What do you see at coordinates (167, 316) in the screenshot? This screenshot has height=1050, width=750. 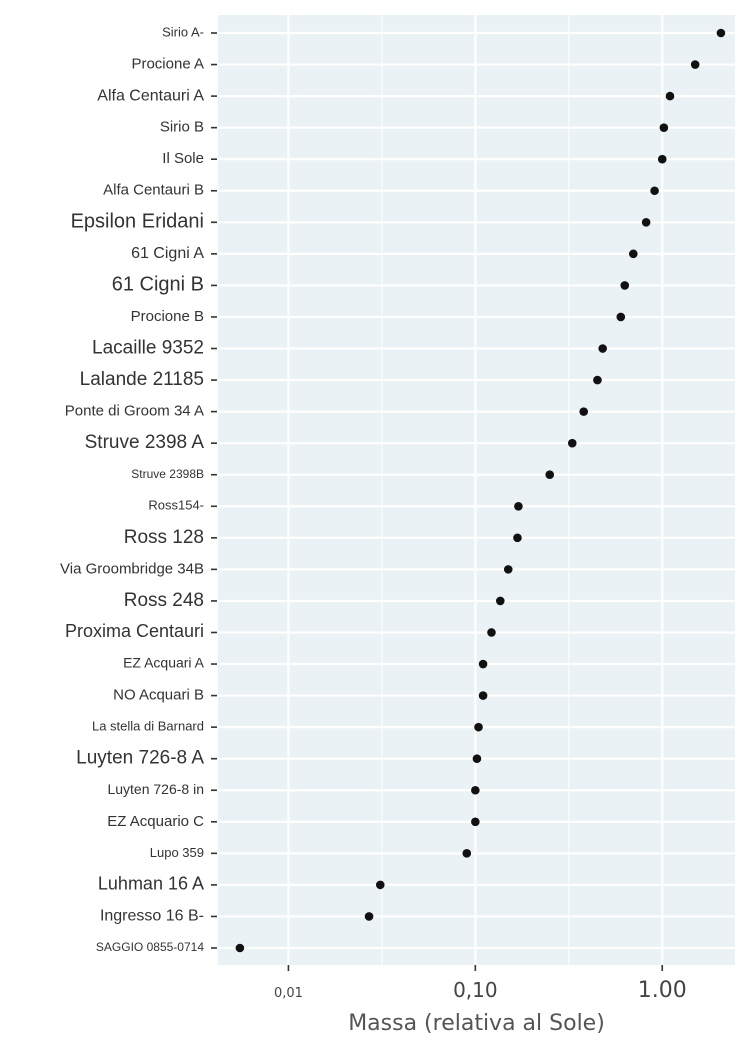 I see `y-axis-label: Procione B` at bounding box center [167, 316].